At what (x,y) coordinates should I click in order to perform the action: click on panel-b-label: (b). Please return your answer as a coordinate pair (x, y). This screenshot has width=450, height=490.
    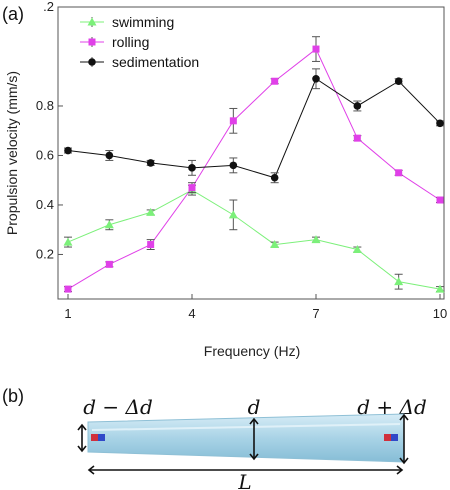
    Looking at the image, I should click on (13, 396).